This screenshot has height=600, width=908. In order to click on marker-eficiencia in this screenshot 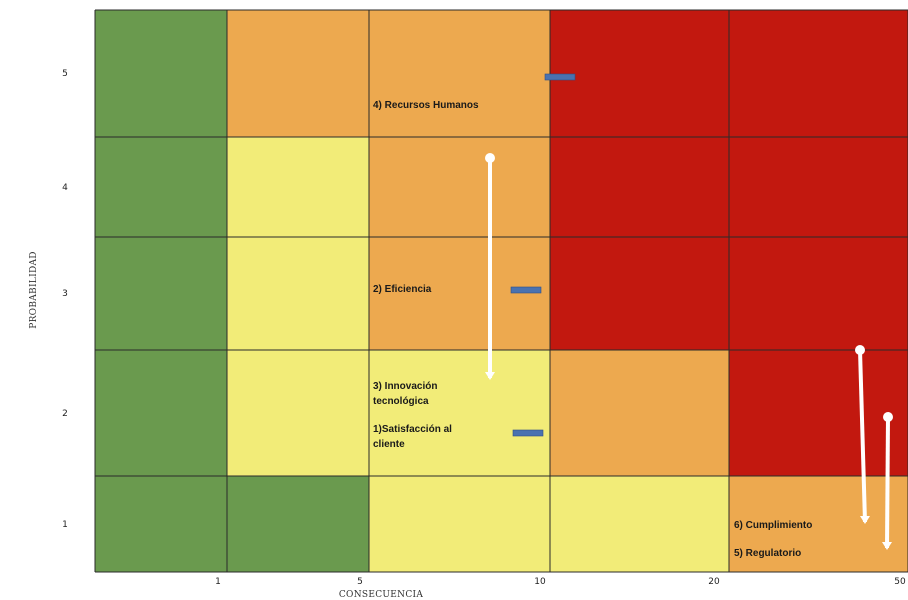, I will do `click(526, 290)`.